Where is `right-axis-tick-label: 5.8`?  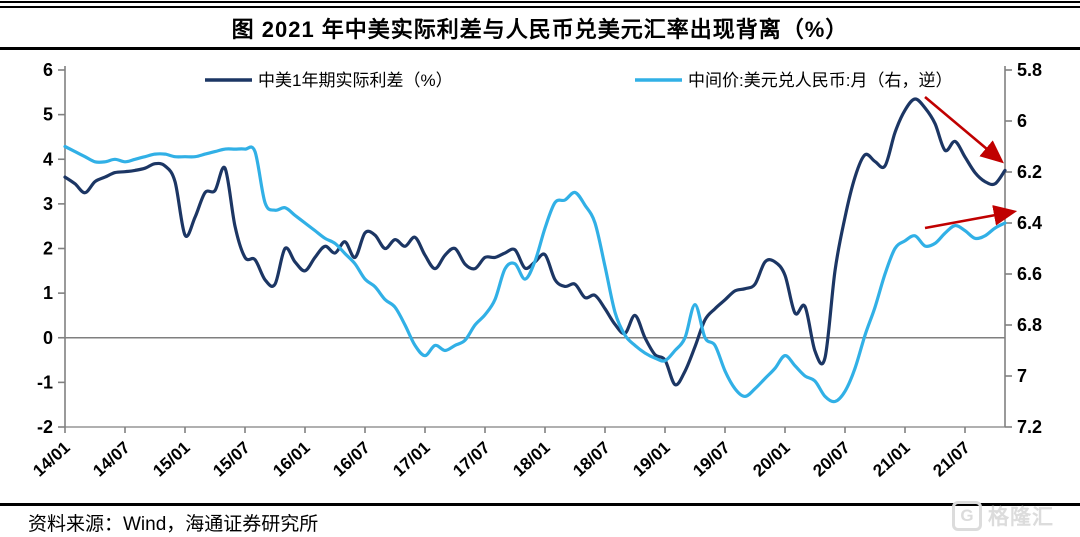 right-axis-tick-label: 5.8 is located at coordinates (1029, 70).